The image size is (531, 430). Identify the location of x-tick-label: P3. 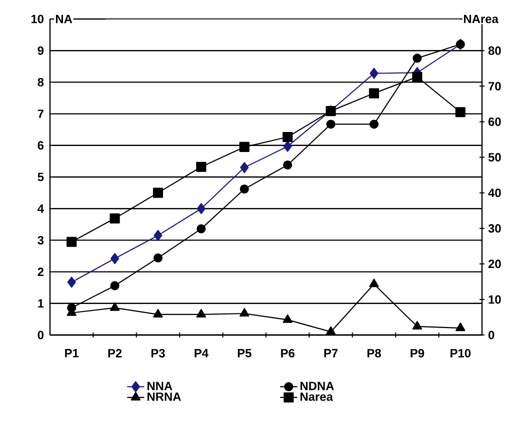
(158, 353).